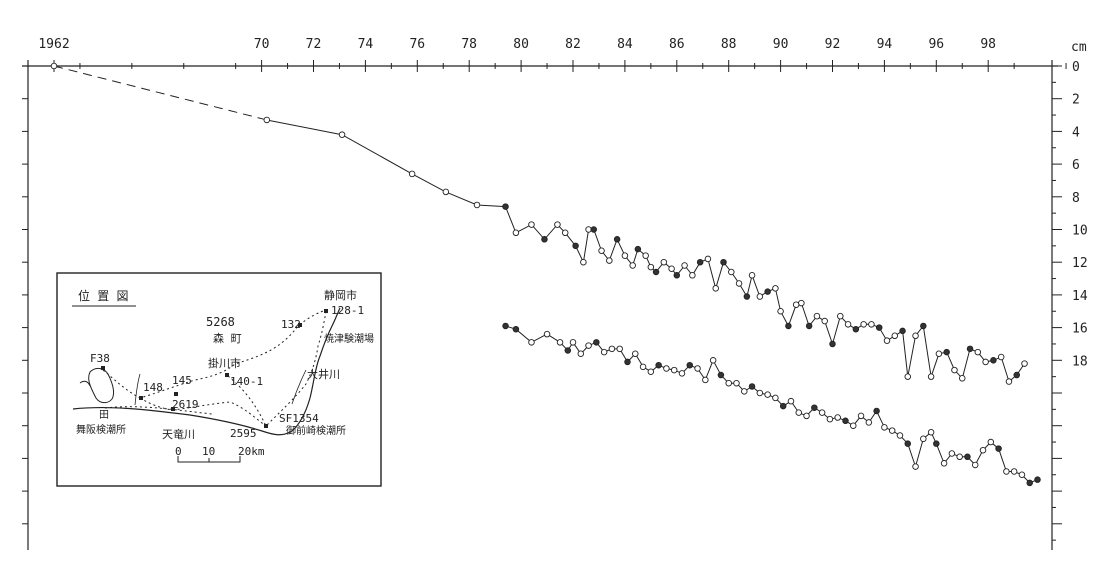 Image resolution: width=1111 pixels, height=573 pixels. Describe the element at coordinates (1080, 361) in the screenshot. I see `y-tick-label: 18` at that location.